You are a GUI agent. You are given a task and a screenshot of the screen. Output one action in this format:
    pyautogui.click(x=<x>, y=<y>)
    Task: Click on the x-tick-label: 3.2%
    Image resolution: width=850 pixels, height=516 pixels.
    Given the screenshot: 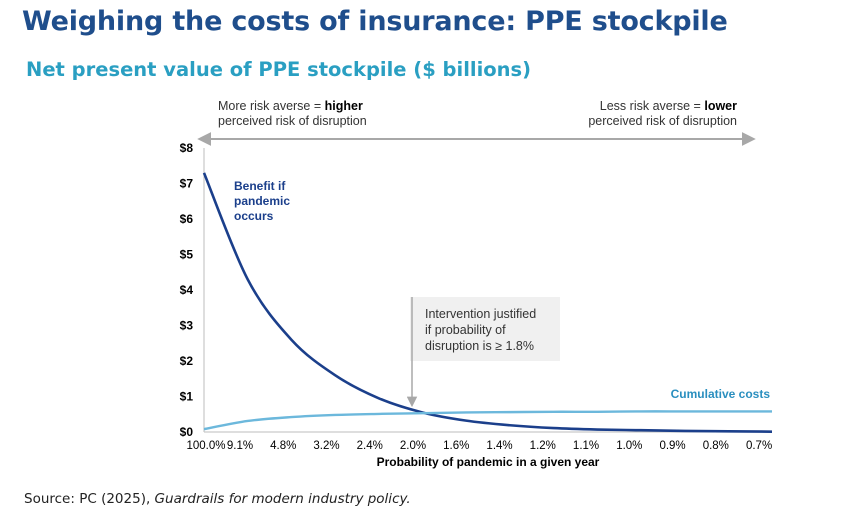 What is the action you would take?
    pyautogui.click(x=326, y=446)
    